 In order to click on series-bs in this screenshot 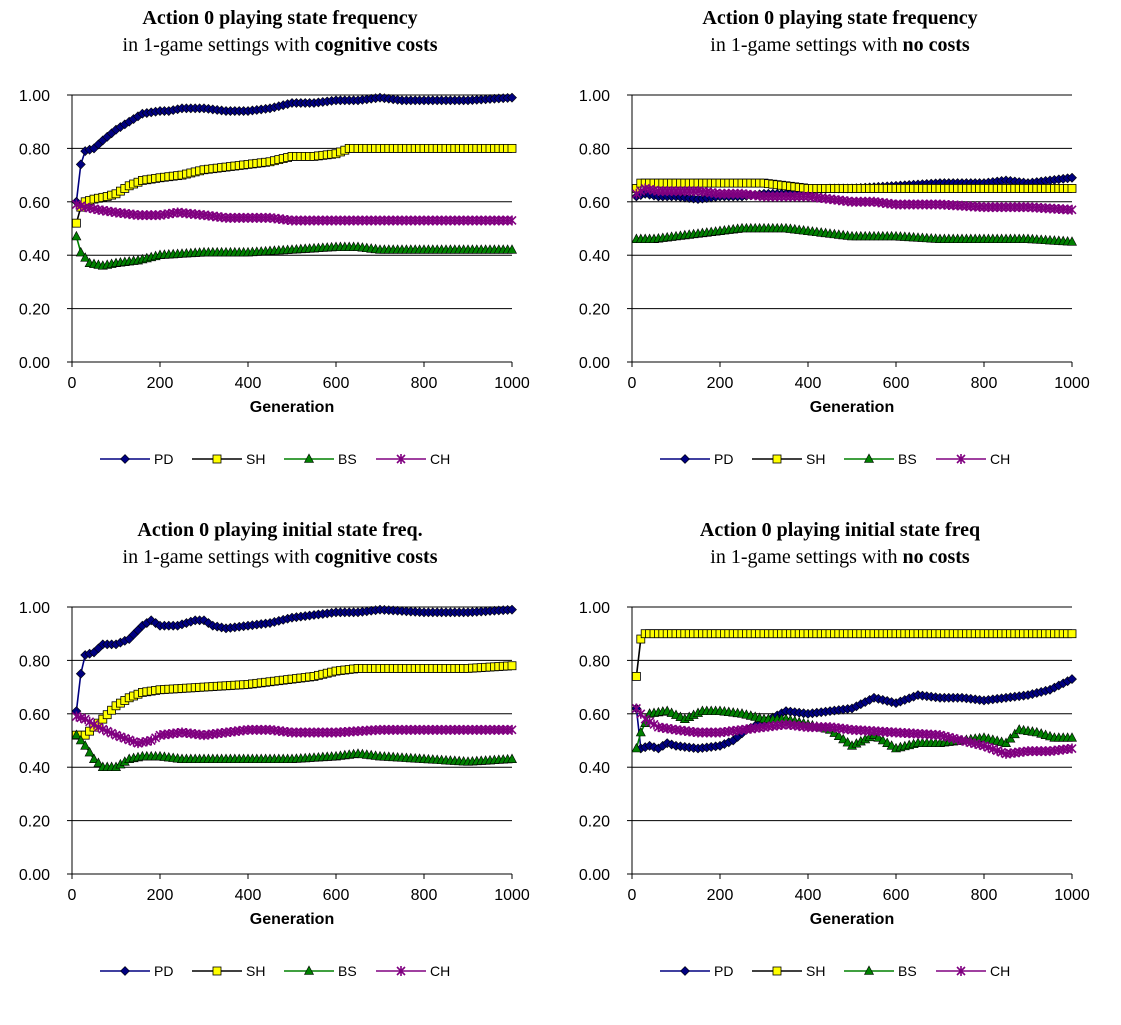, I will do `click(854, 234)`.